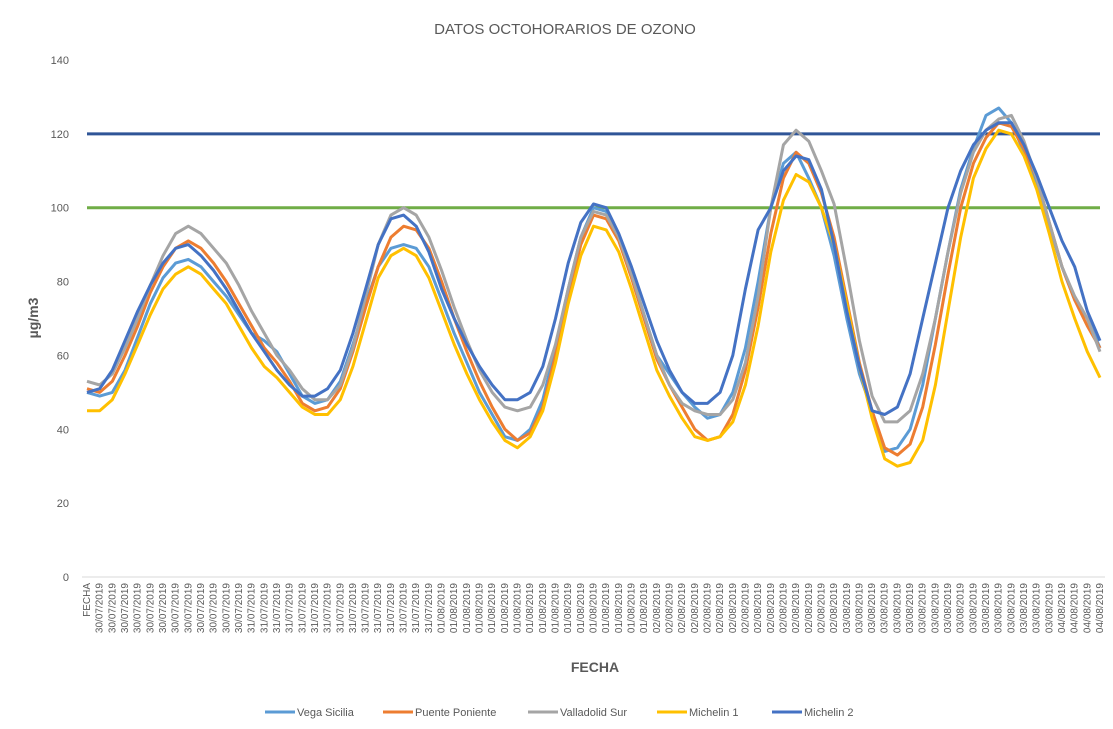 This screenshot has width=1113, height=729. What do you see at coordinates (63, 283) in the screenshot?
I see `y-tick-label: 80` at bounding box center [63, 283].